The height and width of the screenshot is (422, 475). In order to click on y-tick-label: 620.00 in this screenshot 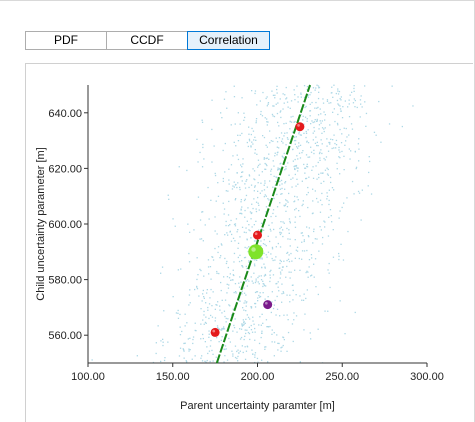, I will do `click(65, 169)`.